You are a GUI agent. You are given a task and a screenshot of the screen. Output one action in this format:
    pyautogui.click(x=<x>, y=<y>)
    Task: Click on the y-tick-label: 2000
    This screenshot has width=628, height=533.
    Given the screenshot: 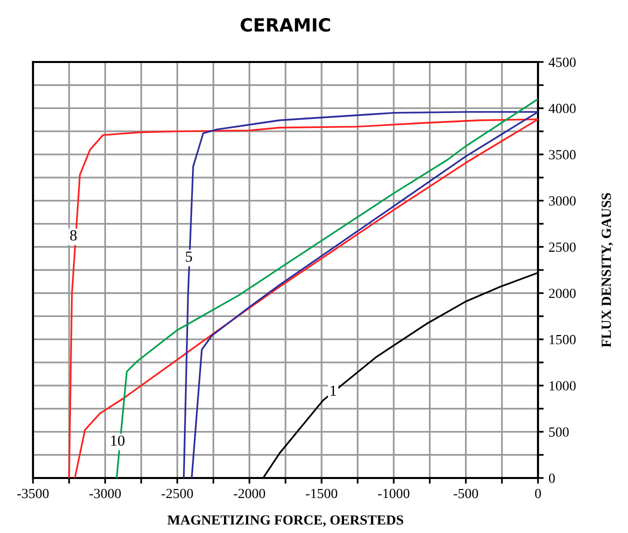 What is the action you would take?
    pyautogui.click(x=562, y=293)
    